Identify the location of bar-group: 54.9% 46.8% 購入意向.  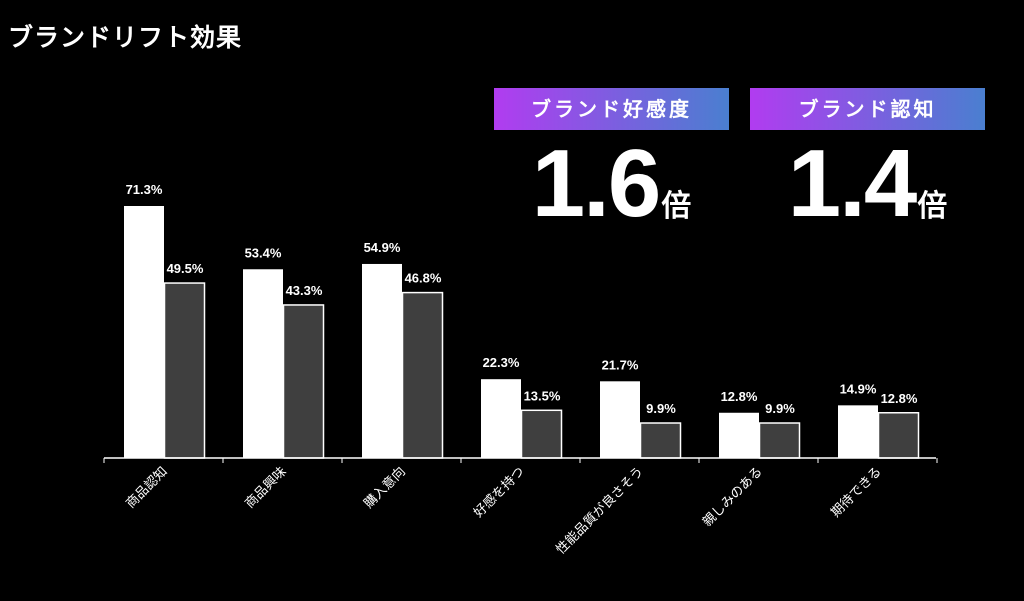
(402, 376).